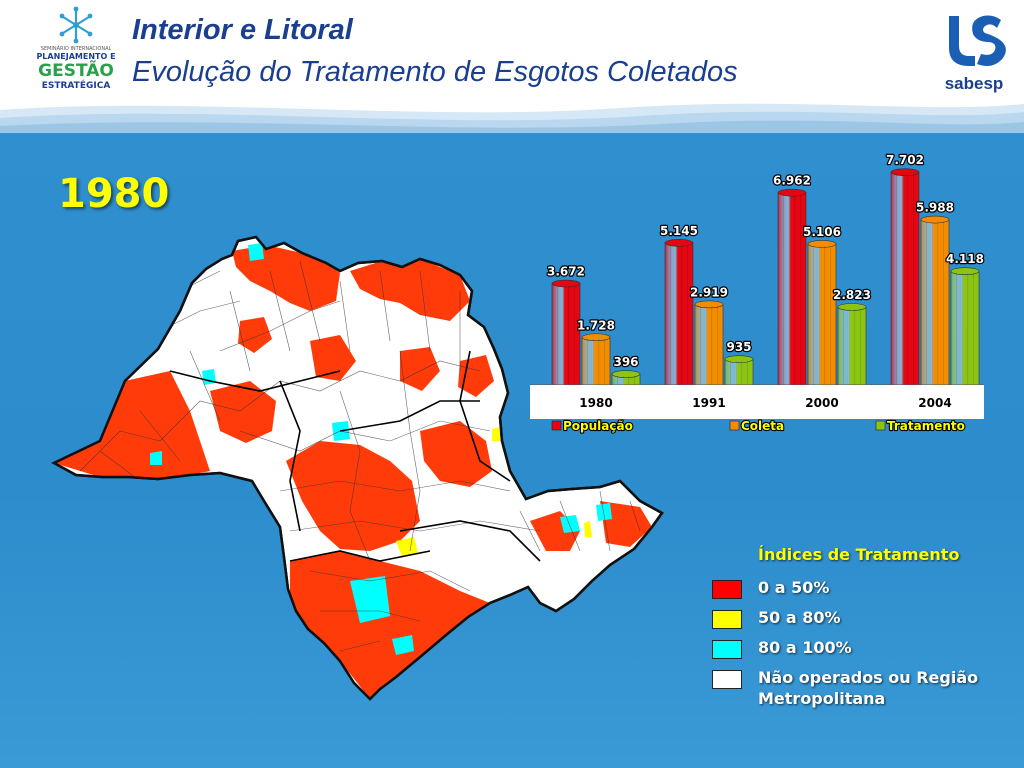  I want to click on legend-label: Não operados ou Região Metropolitana, so click(868, 688).